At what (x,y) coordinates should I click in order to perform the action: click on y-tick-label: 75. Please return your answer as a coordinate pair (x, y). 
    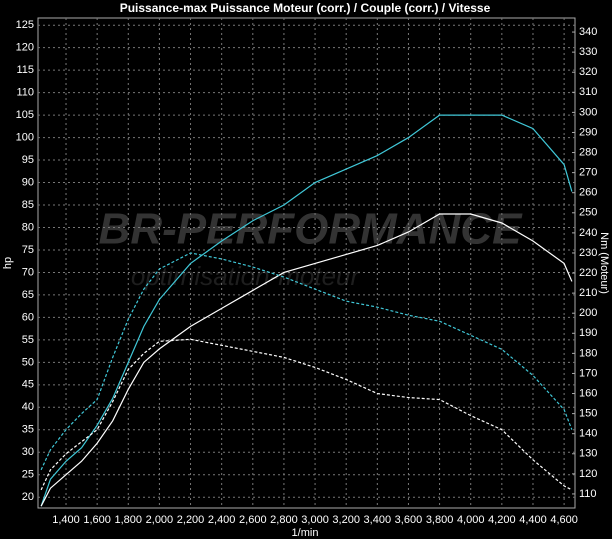
    Looking at the image, I should click on (28, 250).